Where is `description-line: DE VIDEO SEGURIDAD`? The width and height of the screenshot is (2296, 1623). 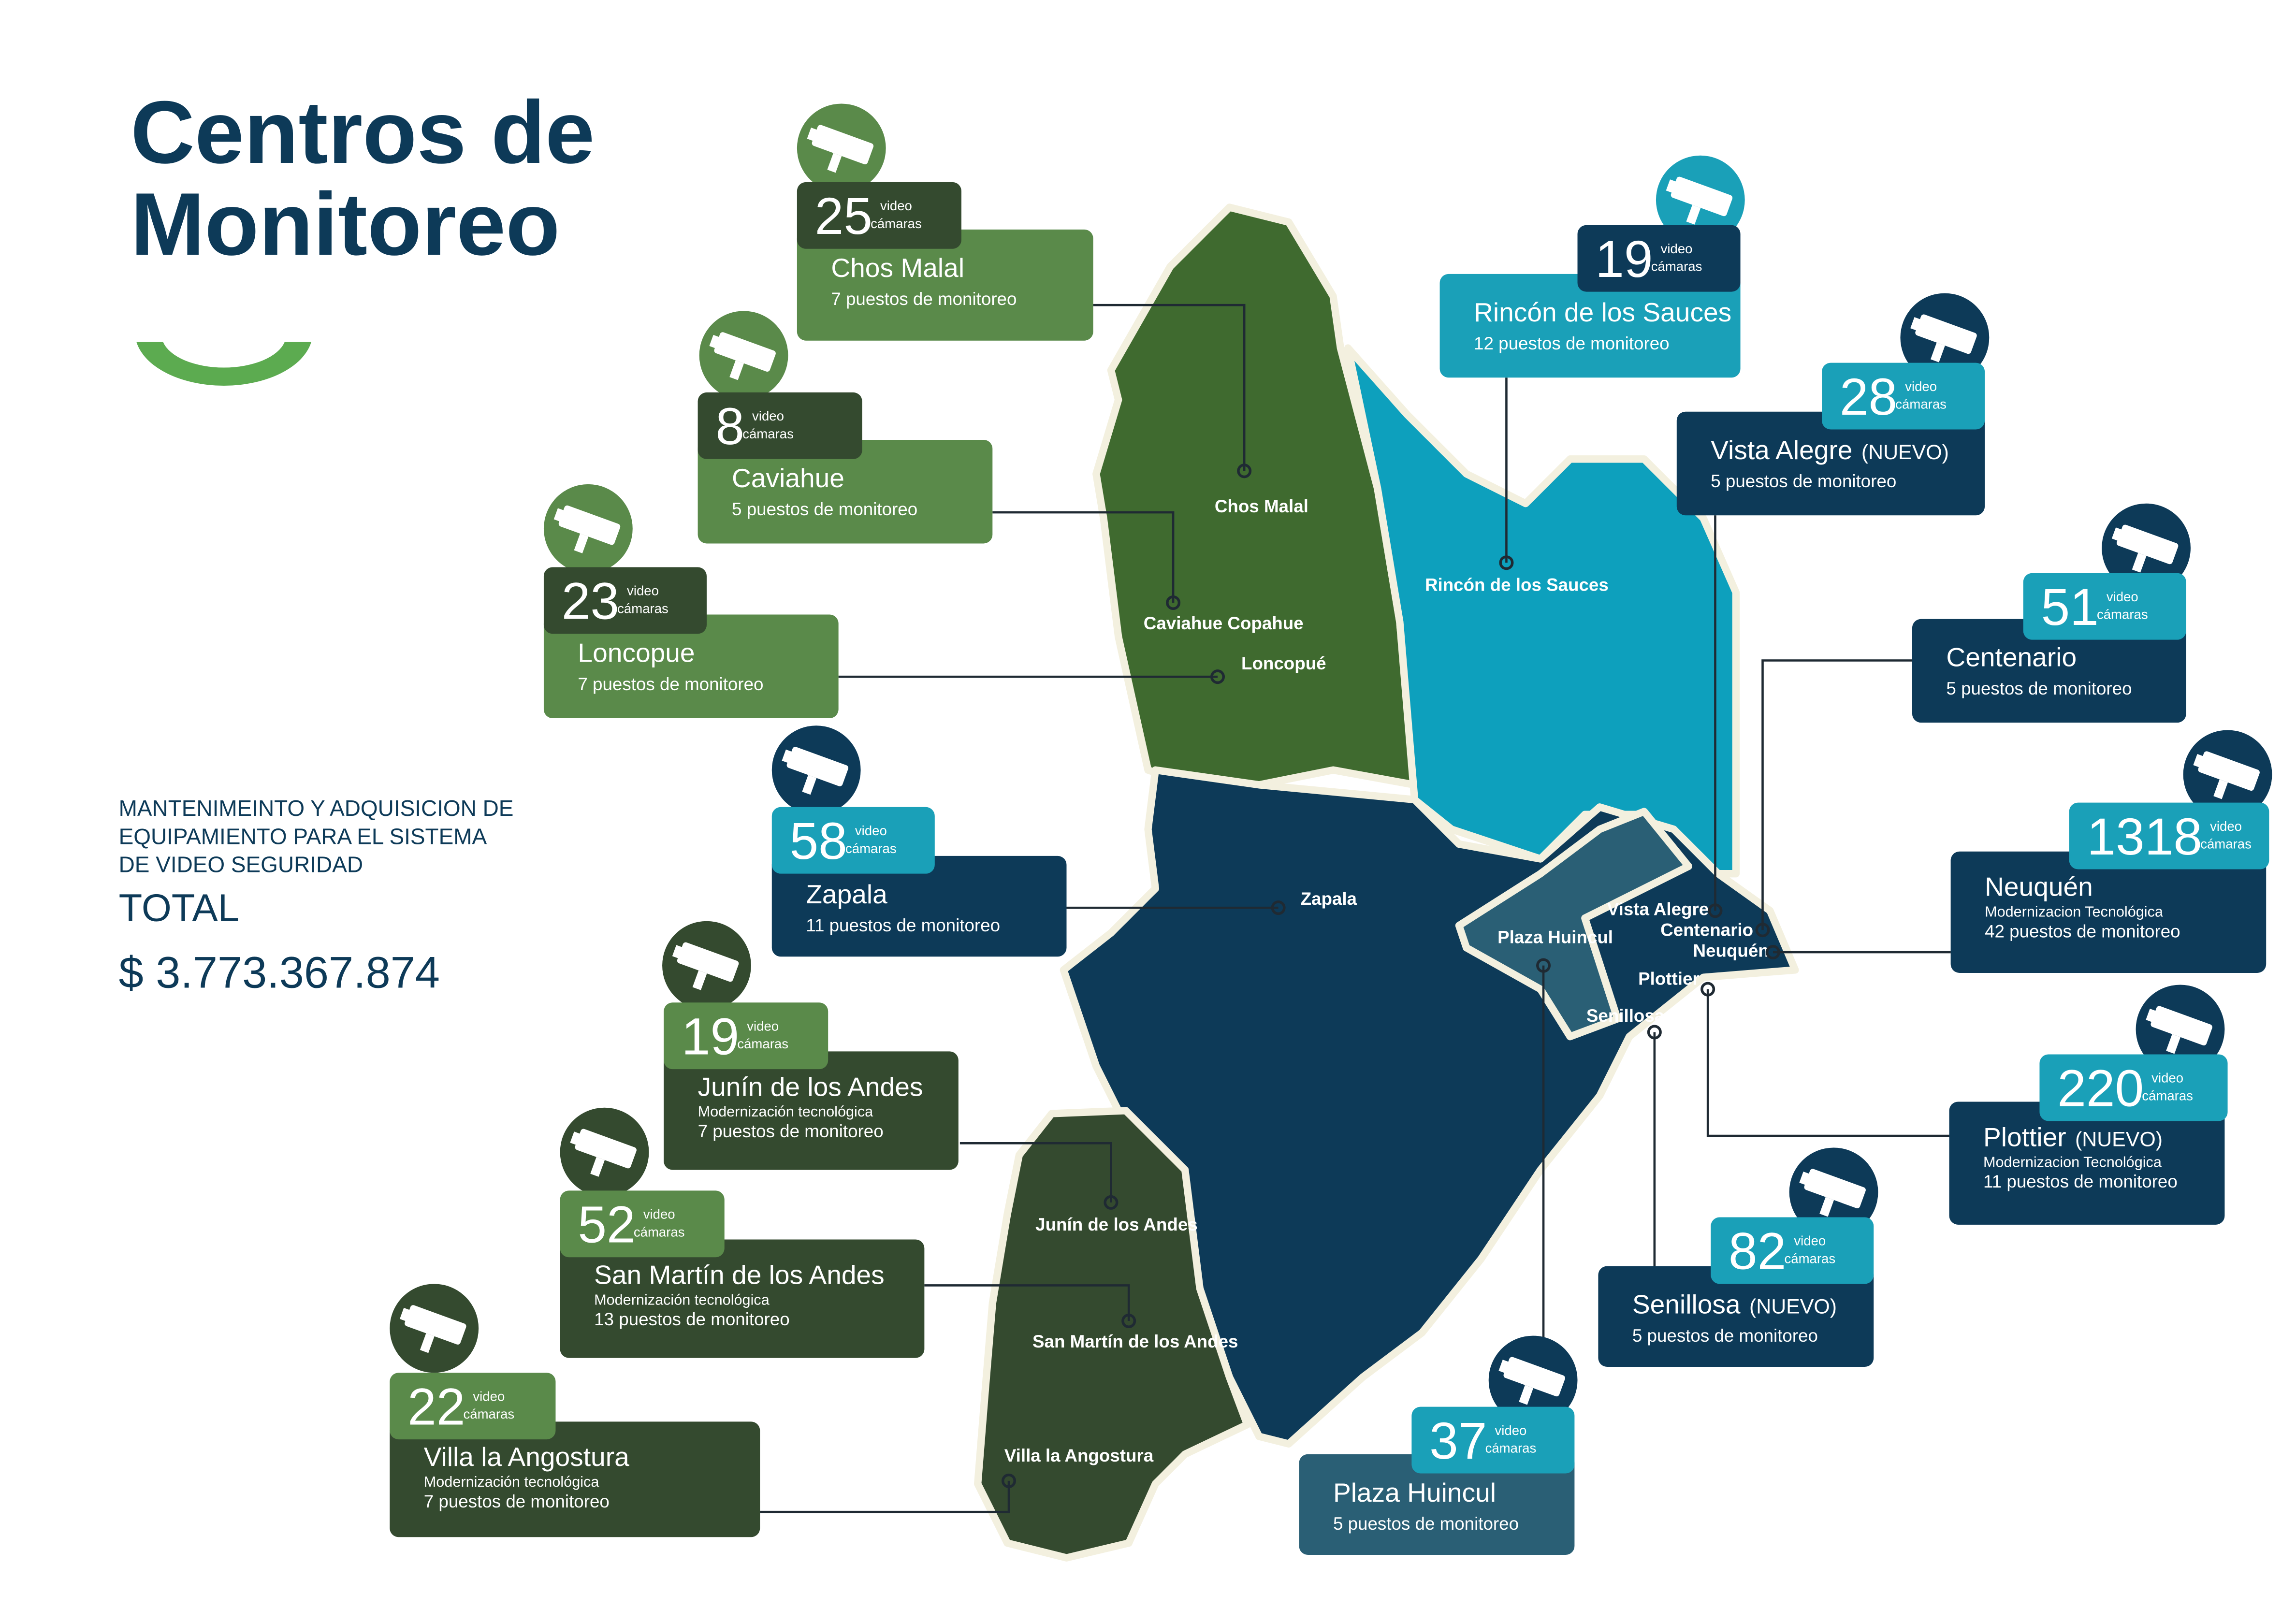 description-line: DE VIDEO SEGURIDAD is located at coordinates (241, 864).